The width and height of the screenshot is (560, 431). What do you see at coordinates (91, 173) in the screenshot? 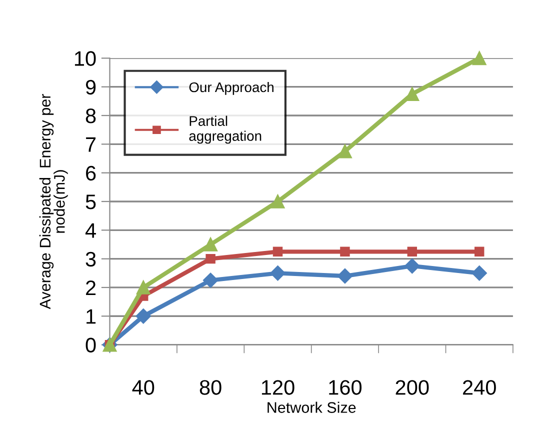
I see `y-tick-label: 6` at bounding box center [91, 173].